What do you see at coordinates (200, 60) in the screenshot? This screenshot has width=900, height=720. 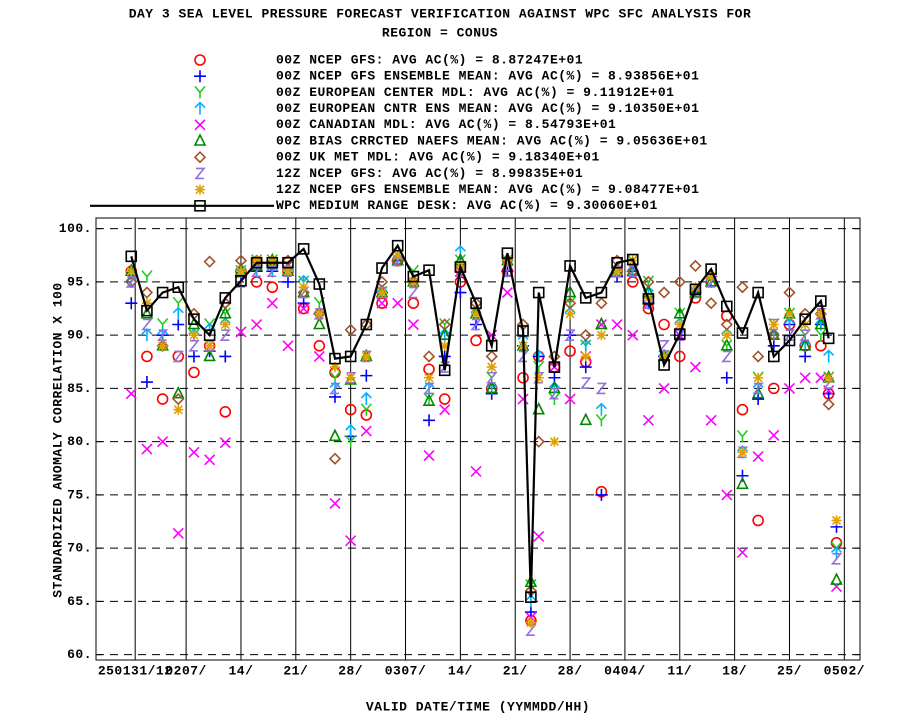 I see `legend-marker` at bounding box center [200, 60].